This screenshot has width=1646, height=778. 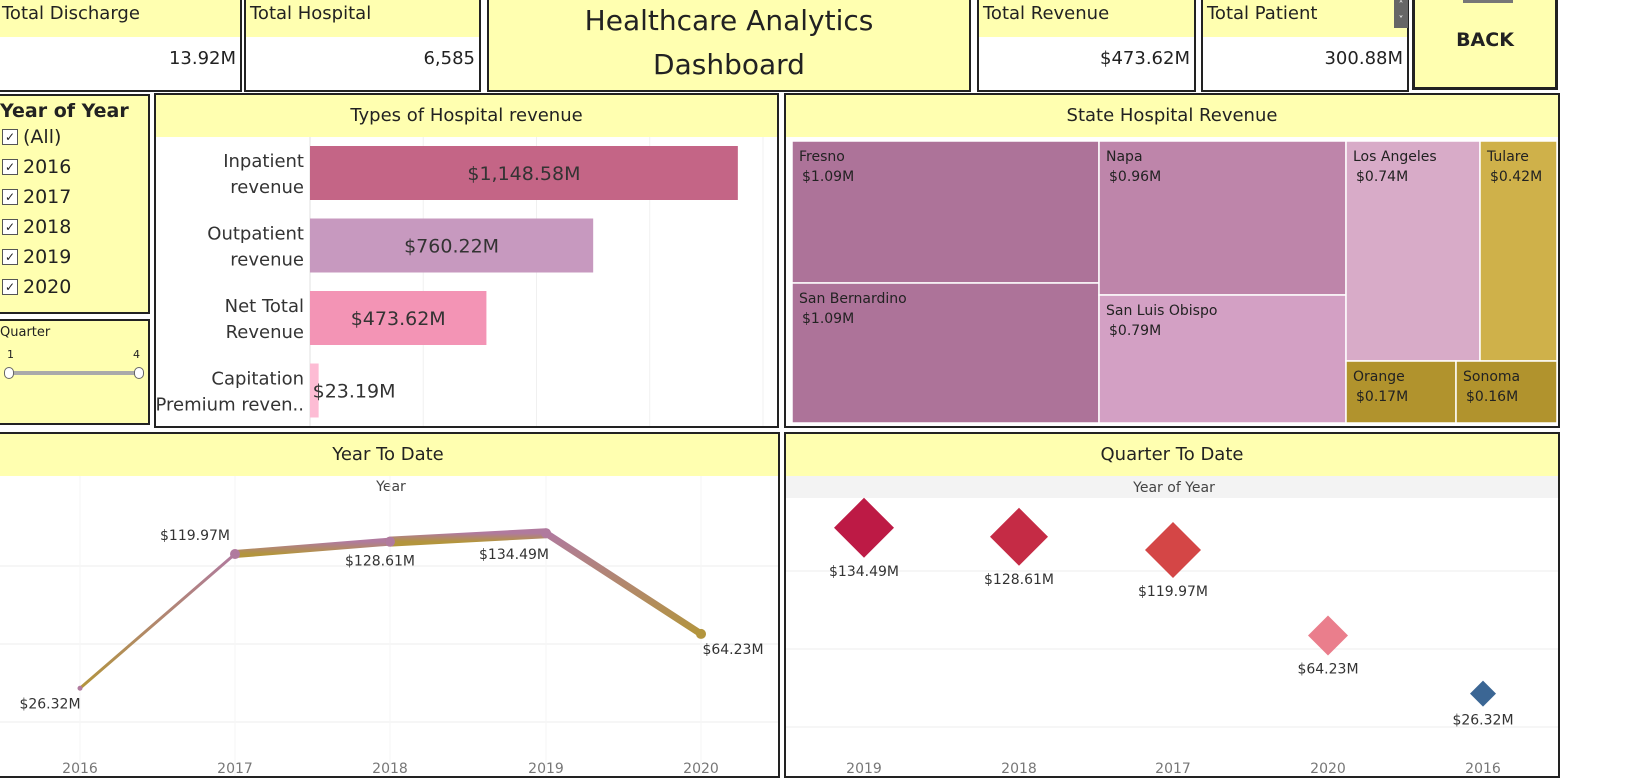 I want to click on bar-value-label: $1,148.58M, so click(x=523, y=174).